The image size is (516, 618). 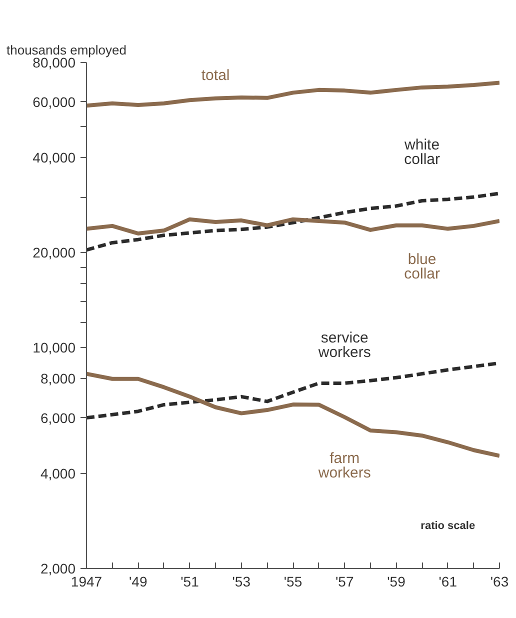 What do you see at coordinates (54, 348) in the screenshot?
I see `y-tick-label: 10,000` at bounding box center [54, 348].